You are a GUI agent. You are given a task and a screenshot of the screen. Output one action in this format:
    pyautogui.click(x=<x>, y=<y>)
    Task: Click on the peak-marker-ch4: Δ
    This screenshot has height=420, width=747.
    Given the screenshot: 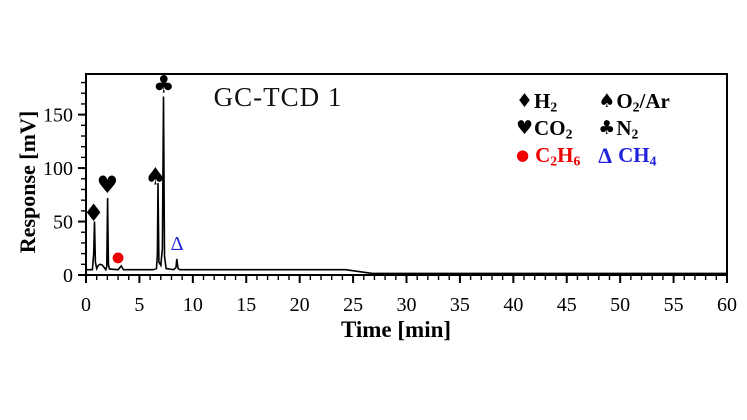 What is the action you would take?
    pyautogui.click(x=177, y=244)
    